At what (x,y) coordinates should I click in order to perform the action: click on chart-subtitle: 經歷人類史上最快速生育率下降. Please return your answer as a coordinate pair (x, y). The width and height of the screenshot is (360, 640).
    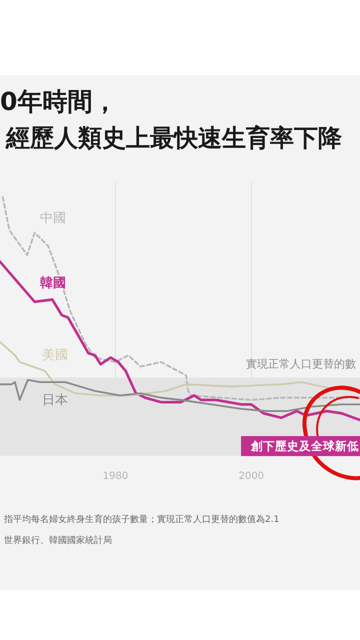
    Looking at the image, I should click on (174, 138).